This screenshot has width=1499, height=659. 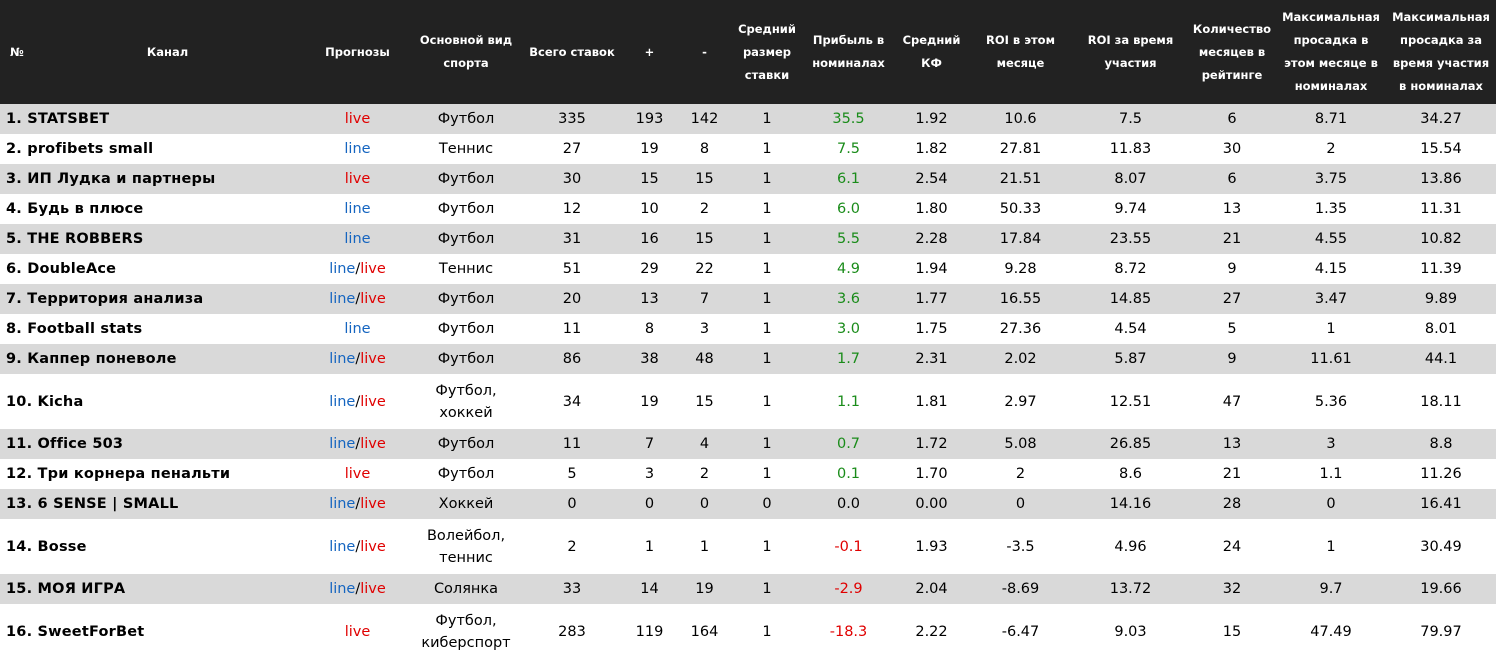 I want to click on channel-name-cell: 10. Kicha, so click(x=152, y=401).